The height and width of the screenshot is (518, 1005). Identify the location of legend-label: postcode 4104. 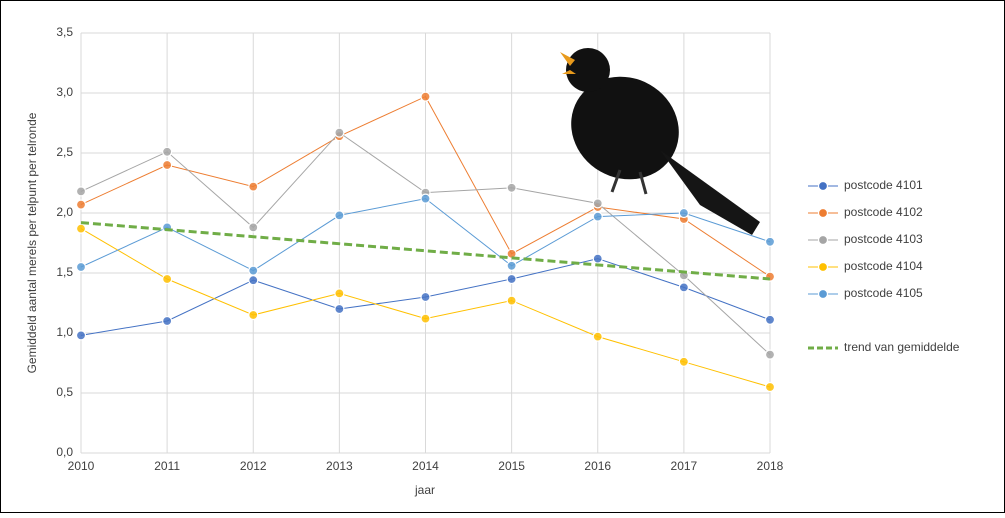
(883, 266).